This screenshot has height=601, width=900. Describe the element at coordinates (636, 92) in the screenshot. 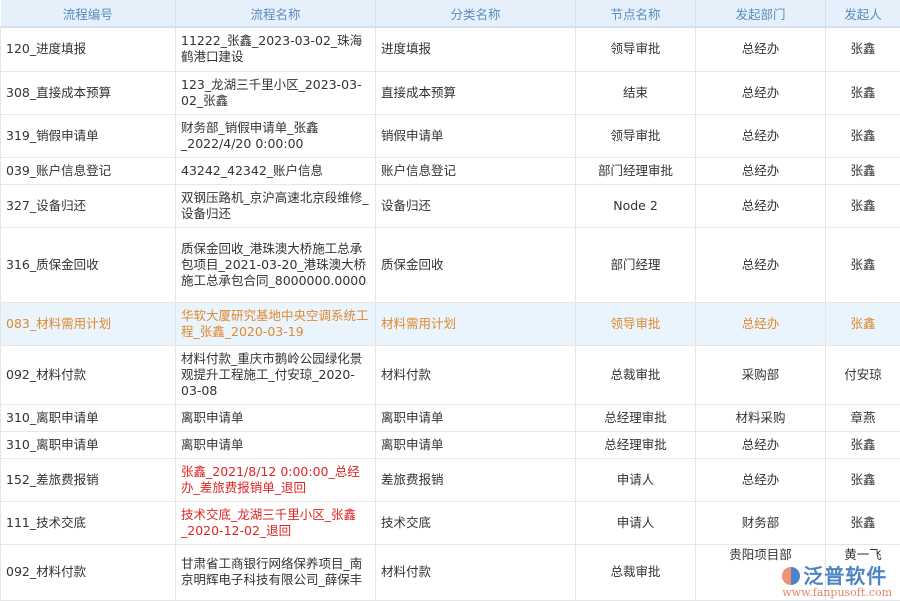

I see `row-node: 结束` at that location.